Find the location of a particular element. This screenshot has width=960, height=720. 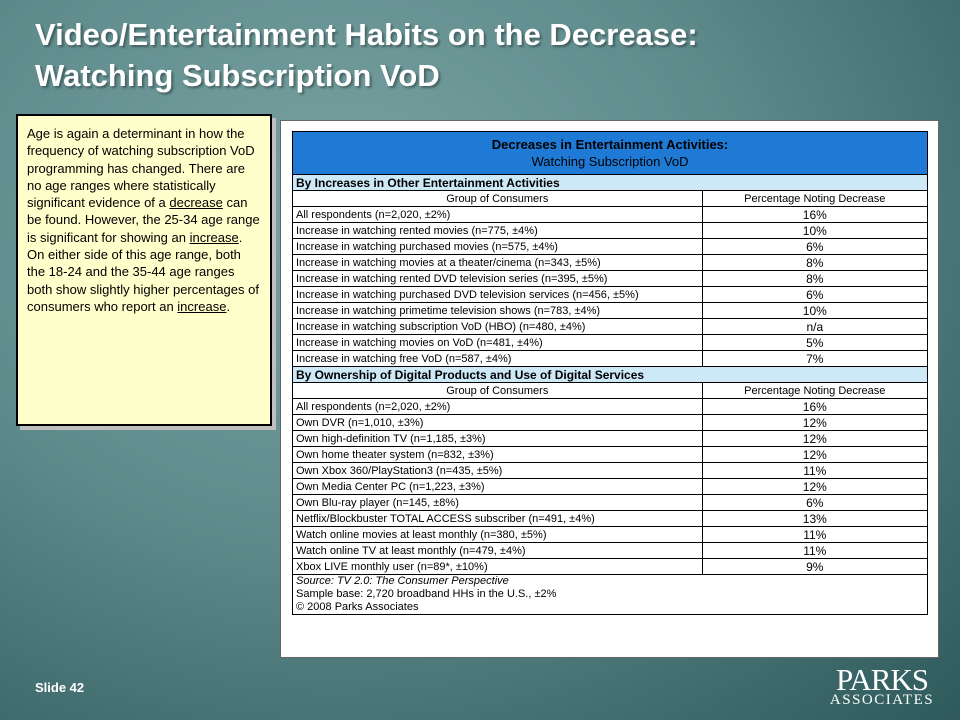

callout-underline-decrease: decrease is located at coordinates (196, 203).